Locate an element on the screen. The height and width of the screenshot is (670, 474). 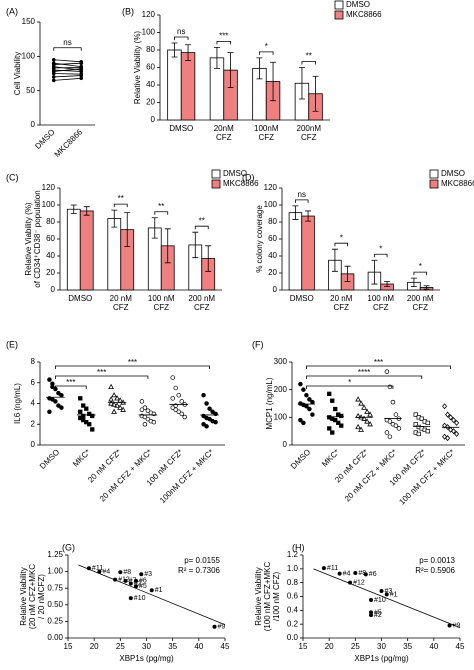
x-tick-label: 20 is located at coordinates (329, 646).